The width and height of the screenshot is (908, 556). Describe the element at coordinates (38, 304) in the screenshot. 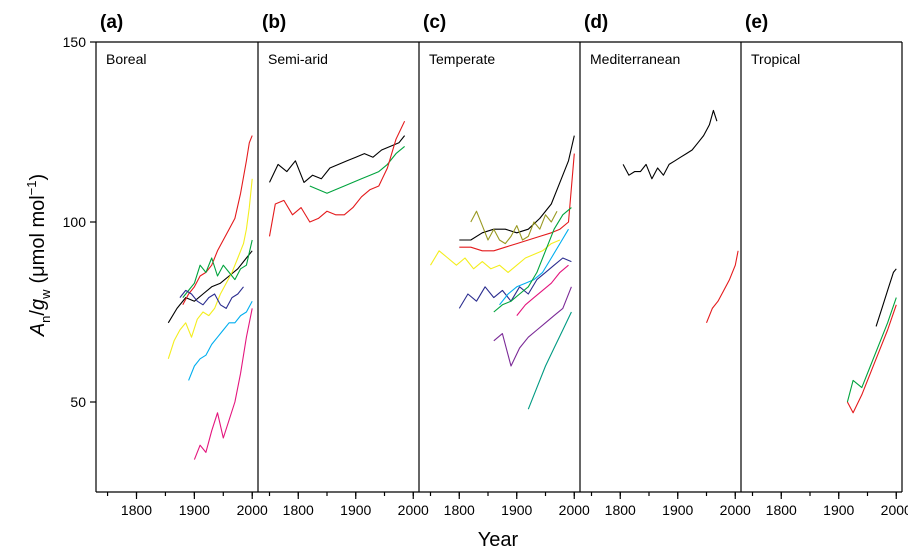

I see `y-axis-title-g: g` at that location.